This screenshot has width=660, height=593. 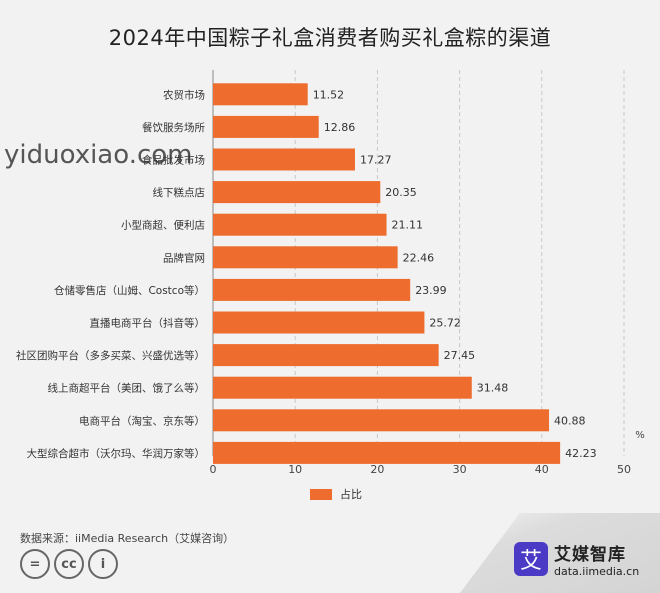 I want to click on legend-swatch, so click(x=321, y=494).